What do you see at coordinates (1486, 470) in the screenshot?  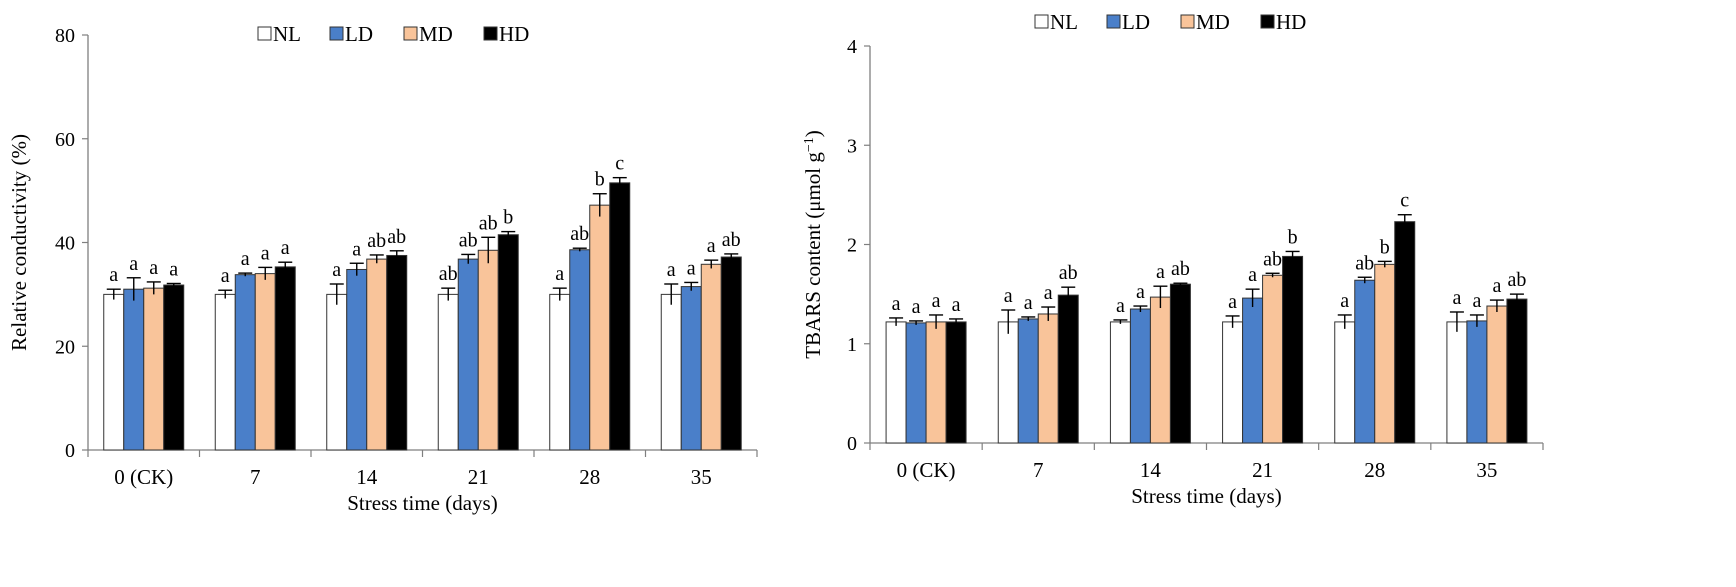 I see `x-tick-label: 35` at bounding box center [1486, 470].